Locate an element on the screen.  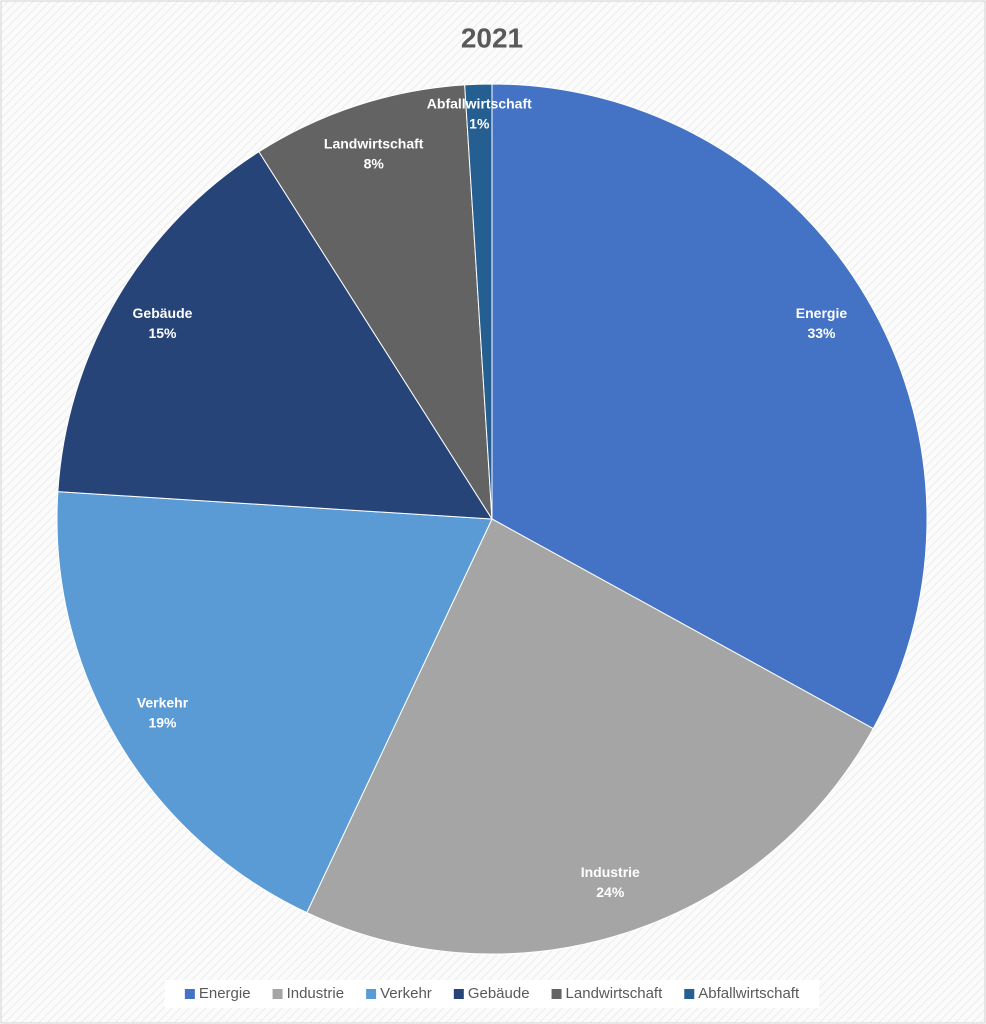
chart-title: 2021 is located at coordinates (492, 37).